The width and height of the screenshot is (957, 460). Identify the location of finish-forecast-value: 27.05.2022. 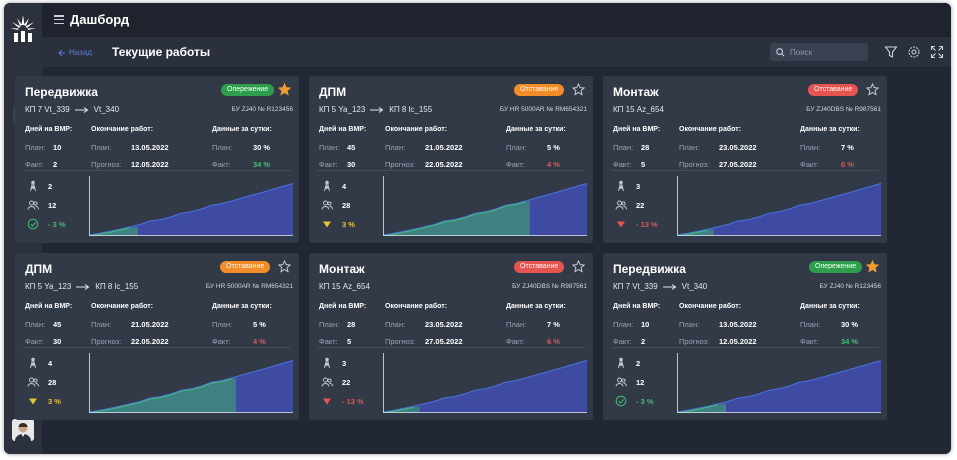
(738, 164).